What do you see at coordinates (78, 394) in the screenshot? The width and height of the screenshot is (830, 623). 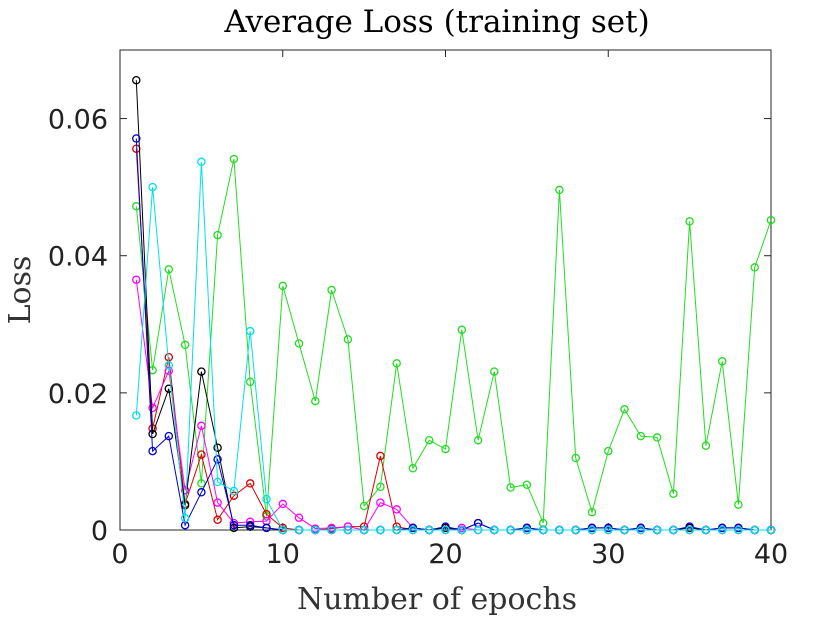 I see `y-tick-label: 0.02` at bounding box center [78, 394].